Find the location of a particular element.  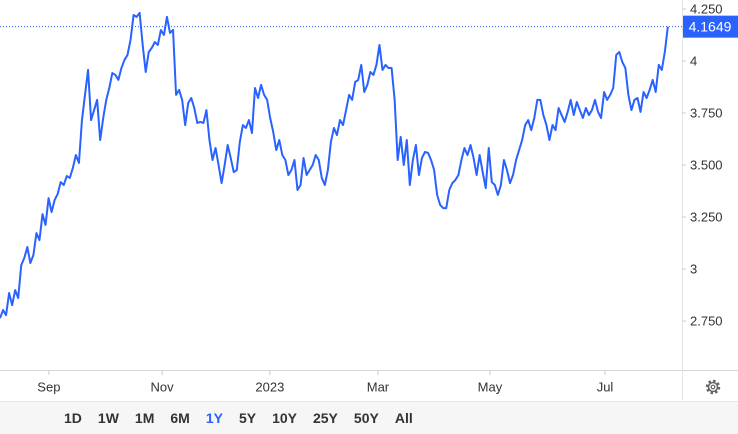

last-value-label: 4.1649 is located at coordinates (710, 26).